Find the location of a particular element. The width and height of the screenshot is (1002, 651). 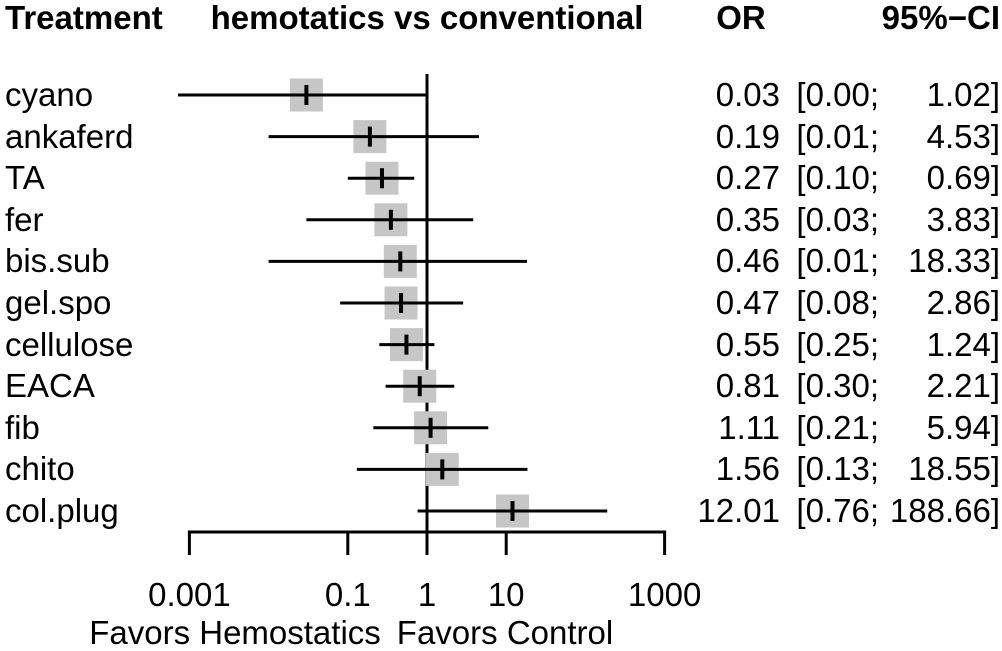

ci-lower-value: [0.08; is located at coordinates (837, 302).